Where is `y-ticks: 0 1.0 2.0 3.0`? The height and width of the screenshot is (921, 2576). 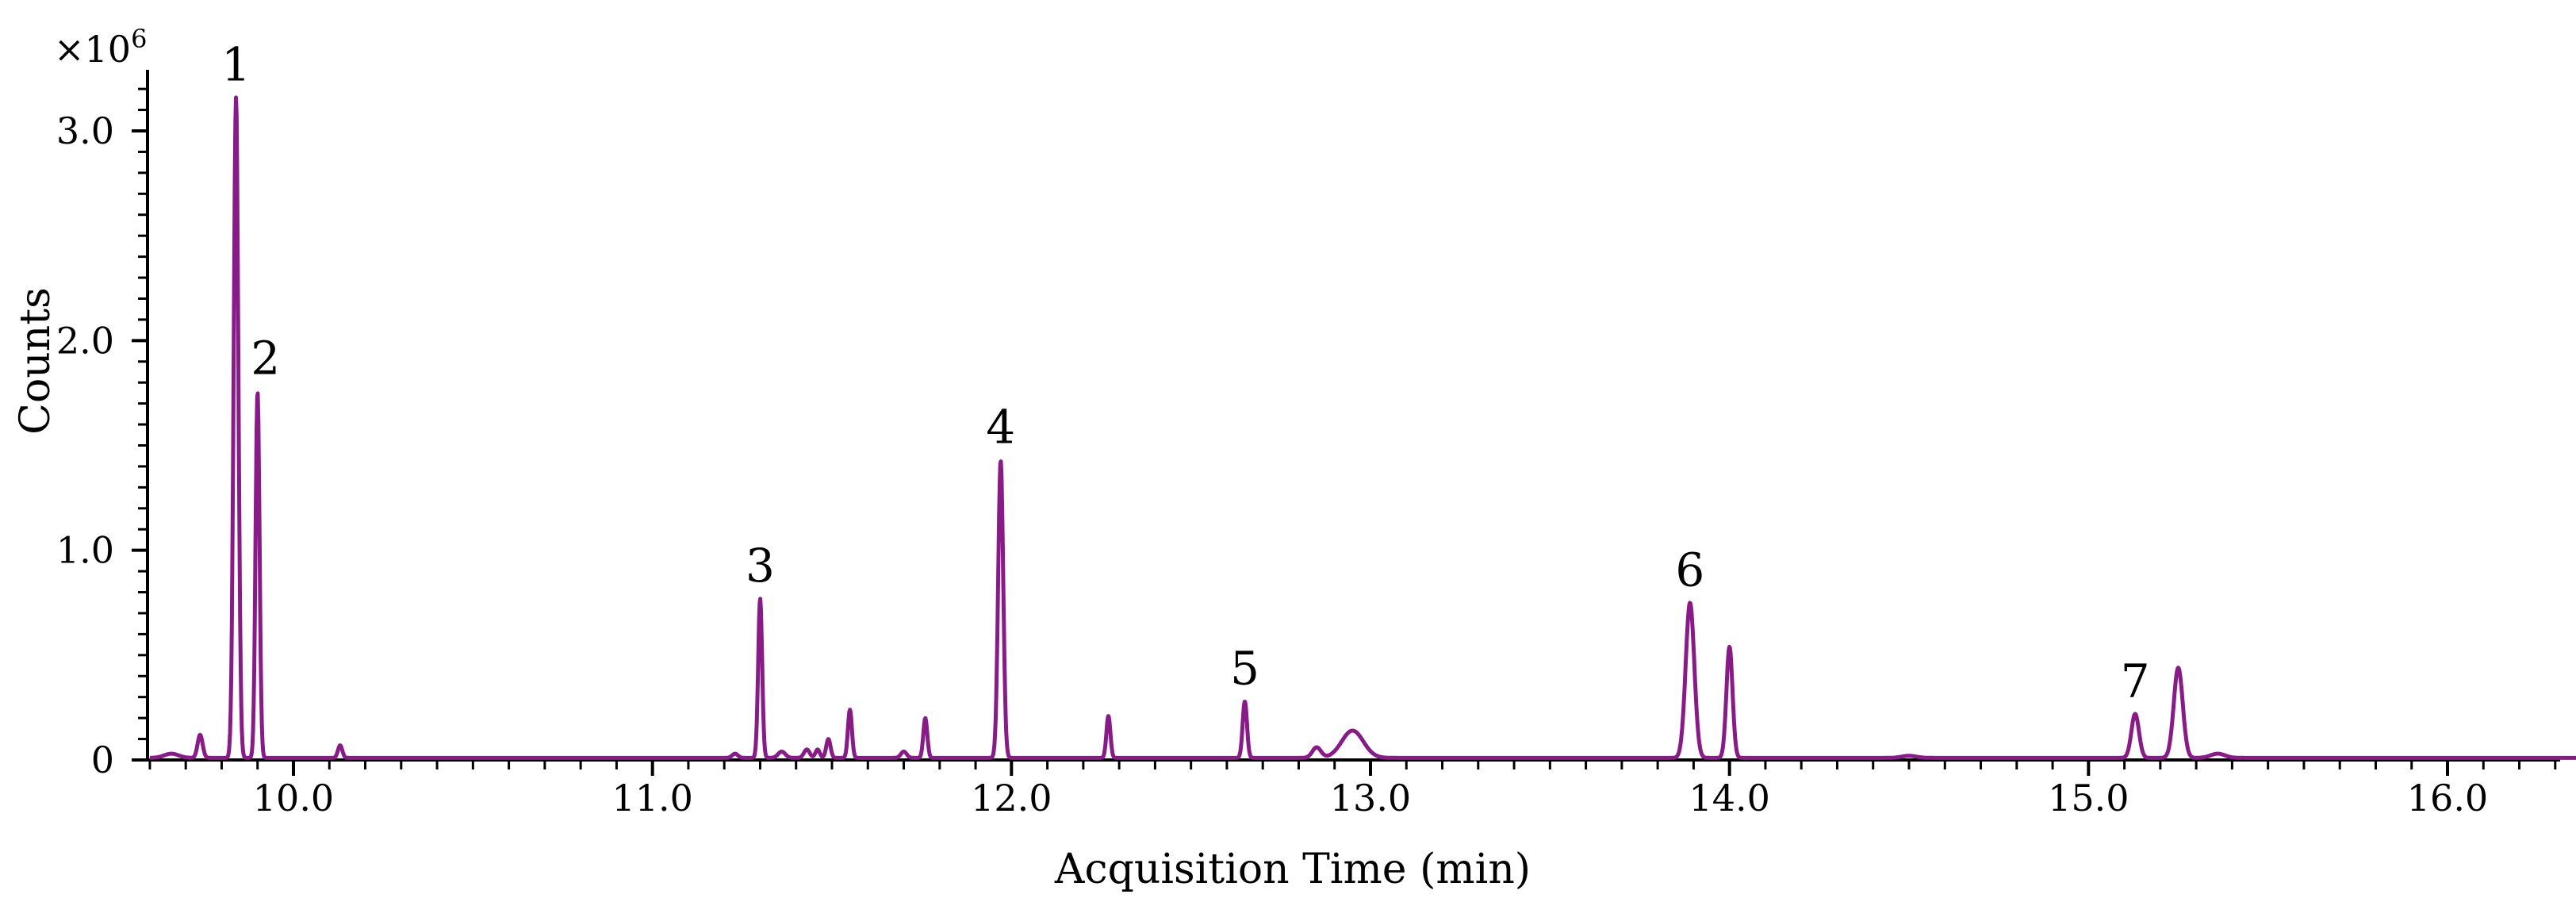
y-ticks: 0 1.0 2.0 3.0 is located at coordinates (102, 434).